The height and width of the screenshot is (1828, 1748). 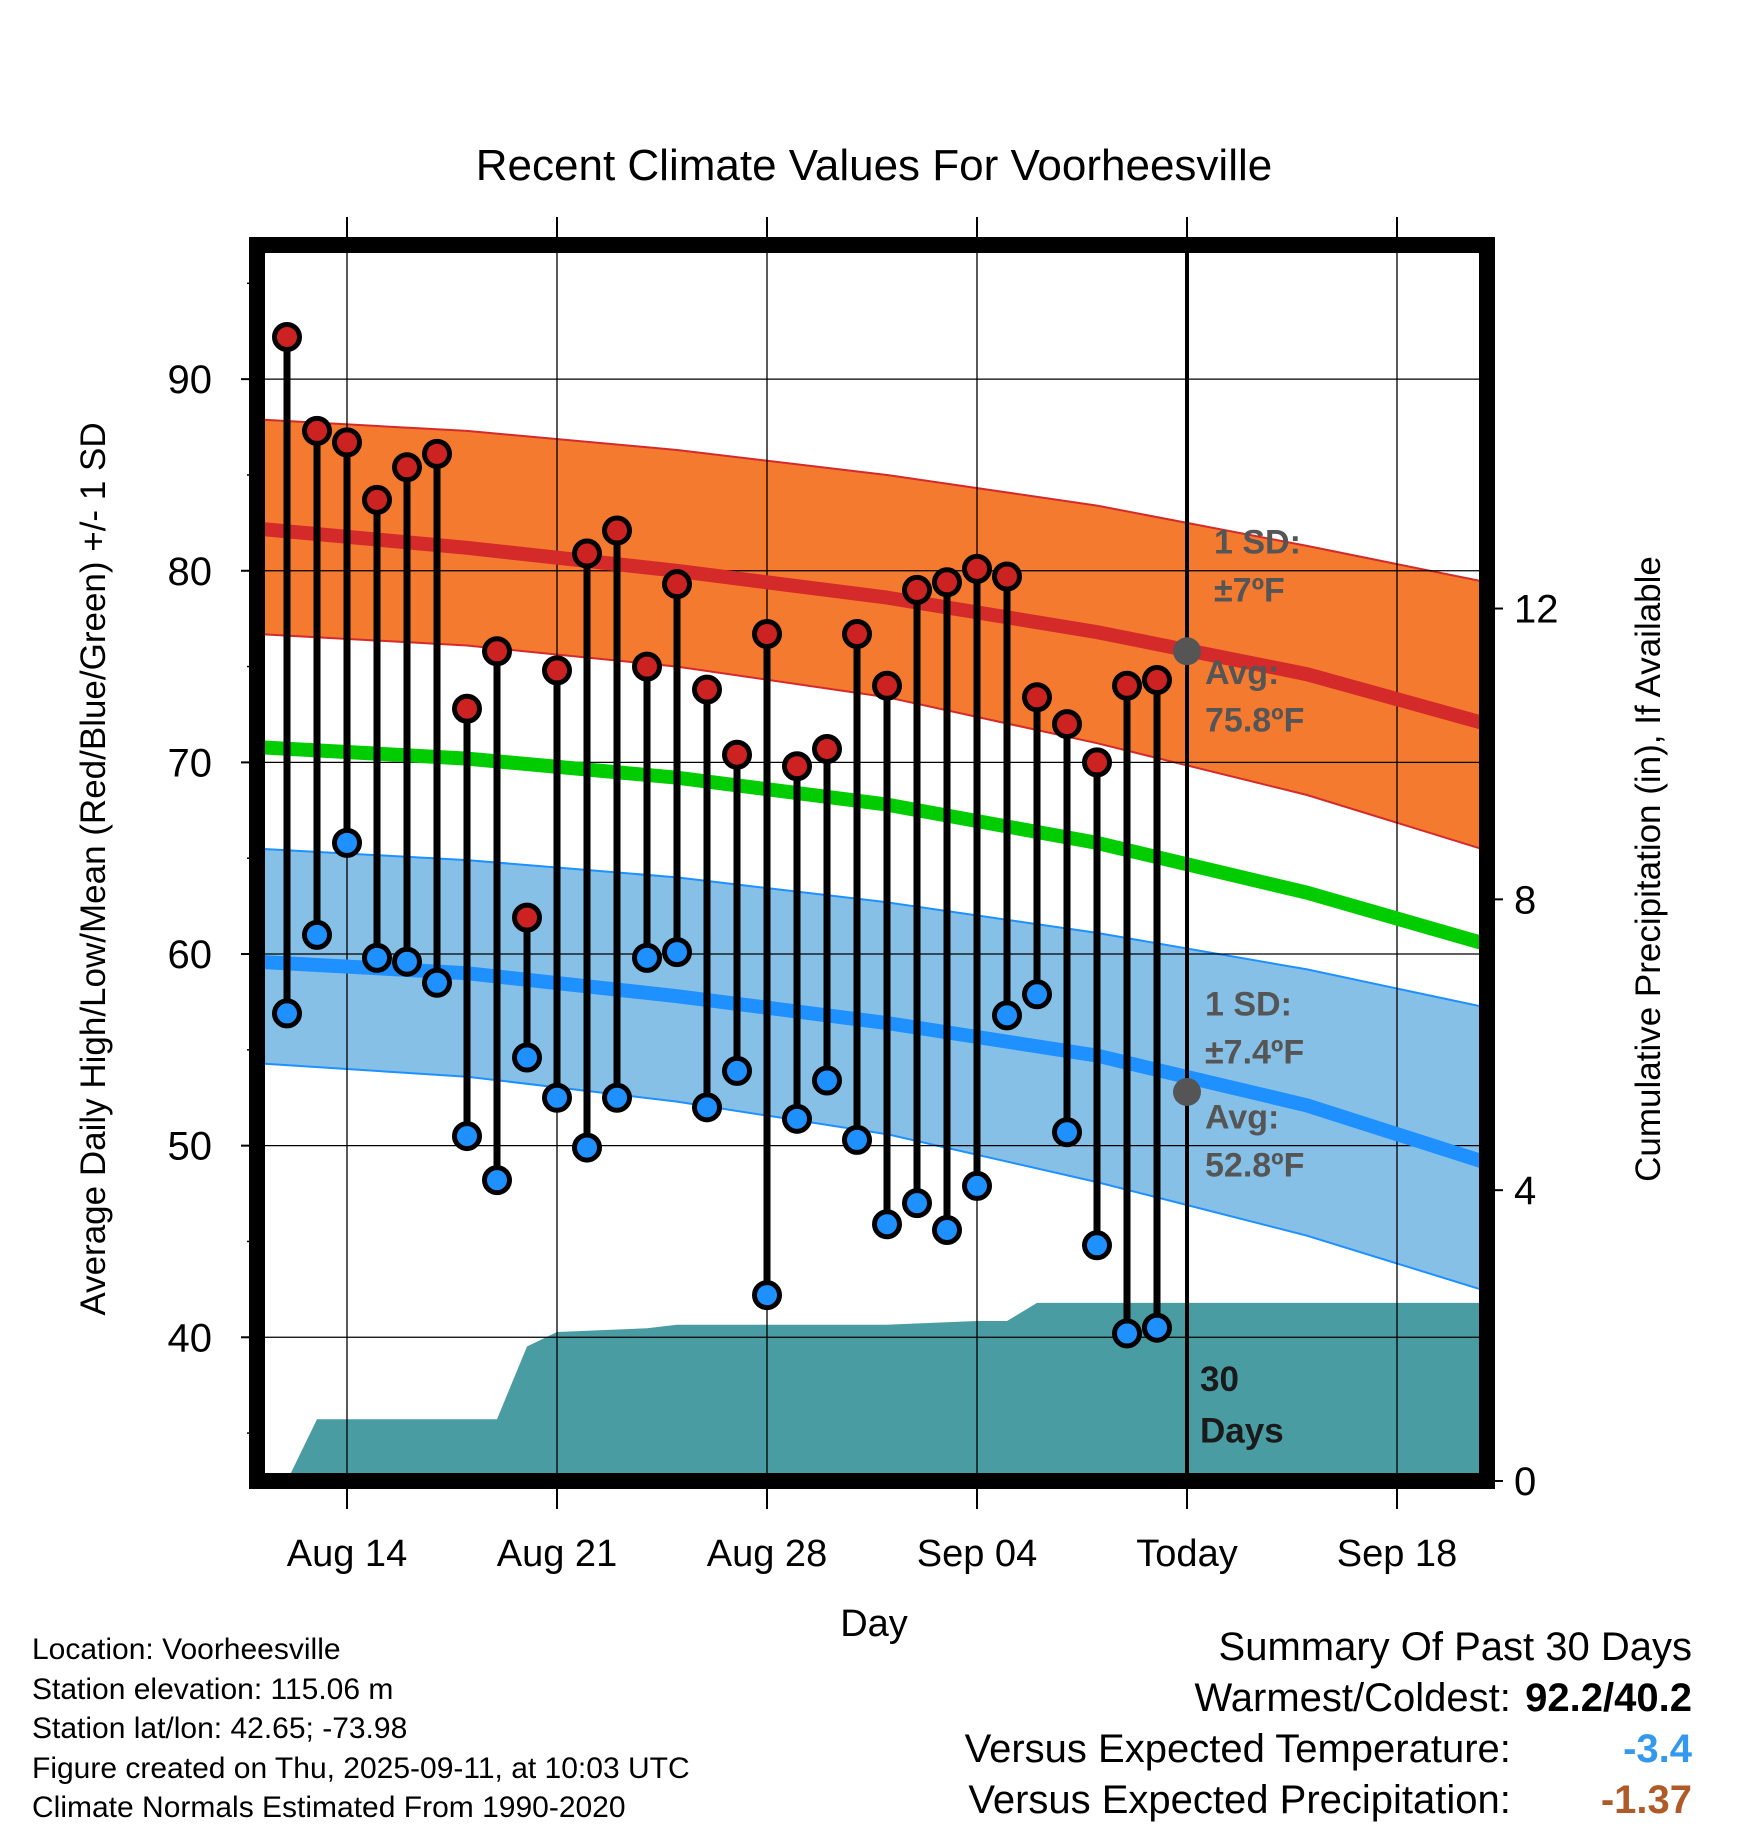 What do you see at coordinates (347, 1554) in the screenshot?
I see `x-tick-label: Aug 14` at bounding box center [347, 1554].